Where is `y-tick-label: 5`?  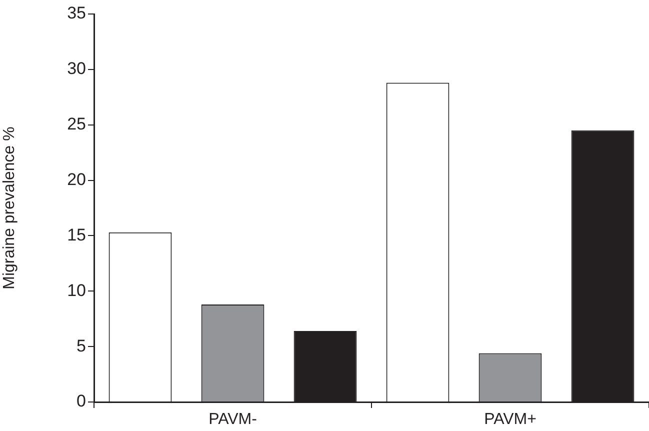 y-tick-label: 5 is located at coordinates (81, 346).